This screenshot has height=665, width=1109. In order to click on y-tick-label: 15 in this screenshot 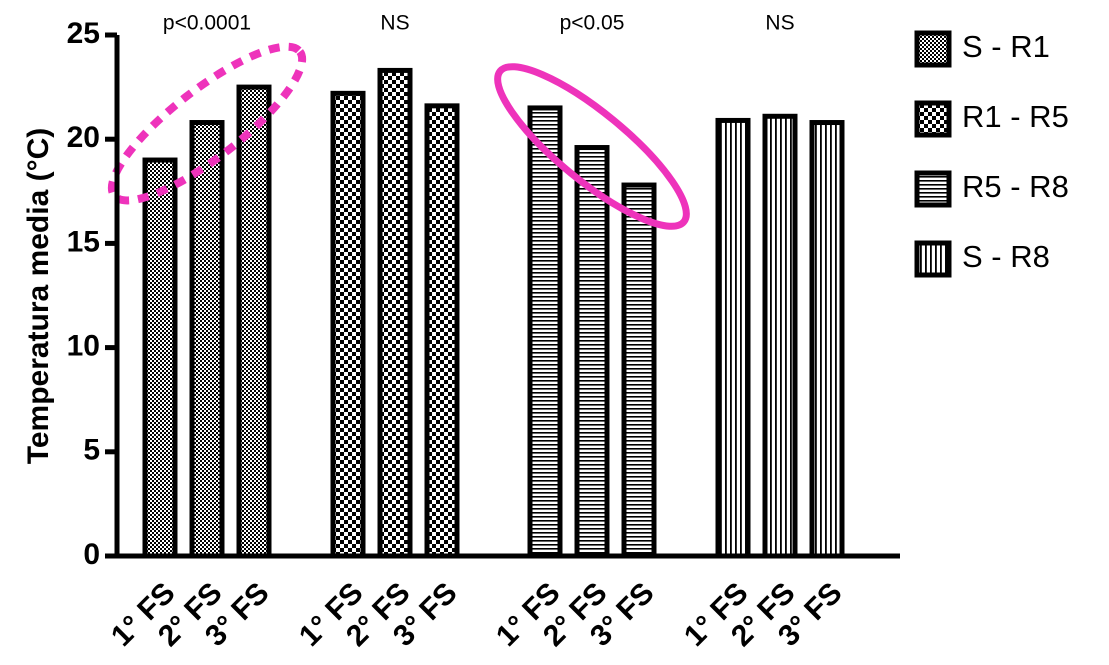, I will do `click(83, 241)`.